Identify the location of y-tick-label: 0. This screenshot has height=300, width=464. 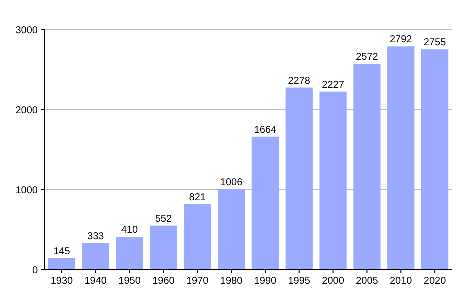
(35, 271).